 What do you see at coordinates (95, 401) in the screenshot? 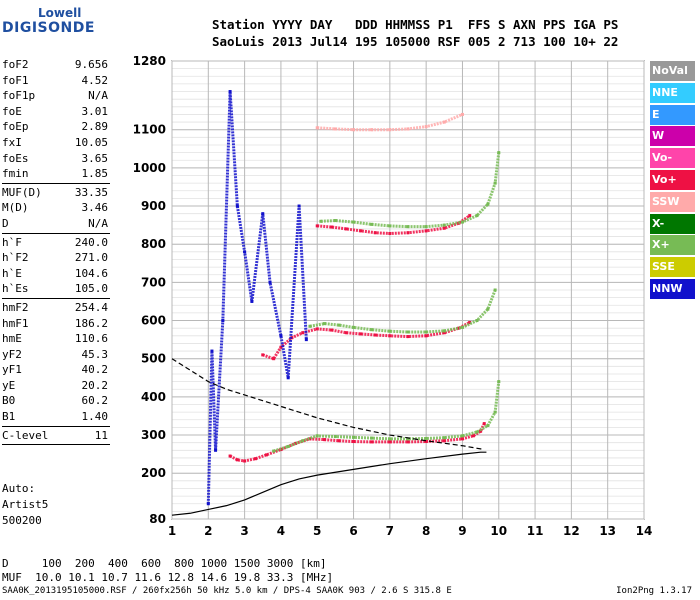
I see `param-value: 60.2` at bounding box center [95, 401].